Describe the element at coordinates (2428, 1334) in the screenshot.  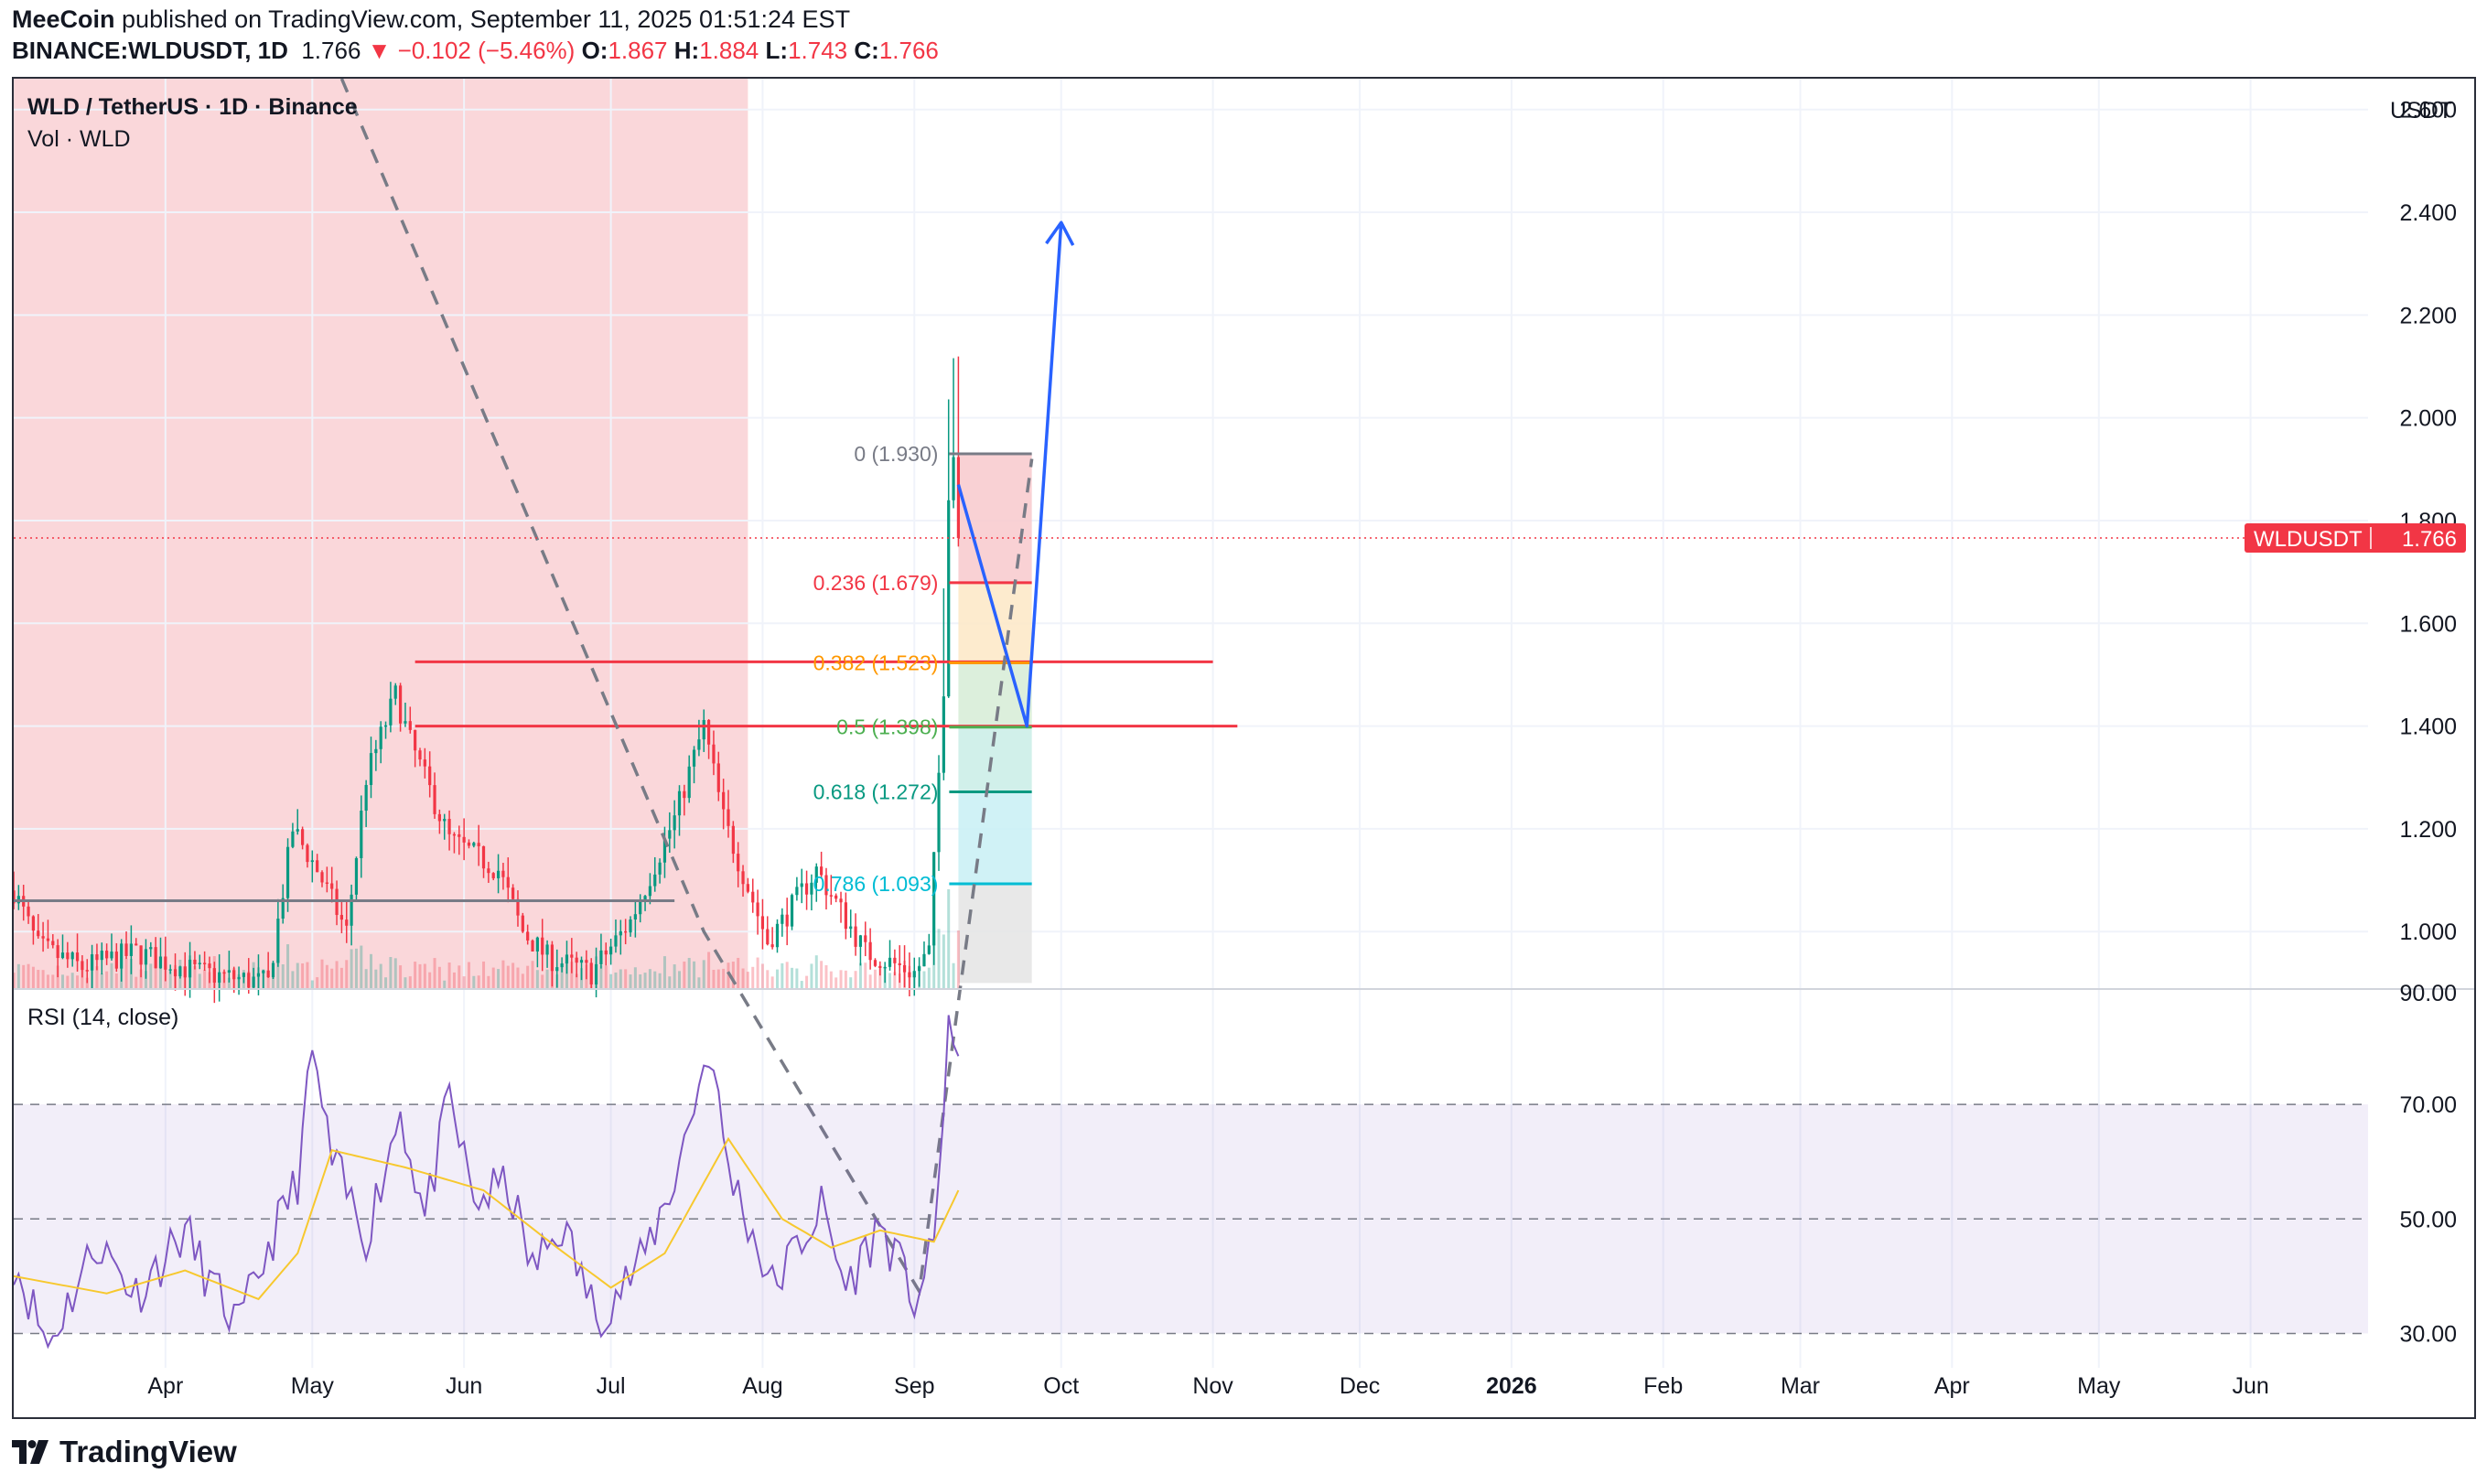
I see `rsi-axis-label: 30.00` at that location.